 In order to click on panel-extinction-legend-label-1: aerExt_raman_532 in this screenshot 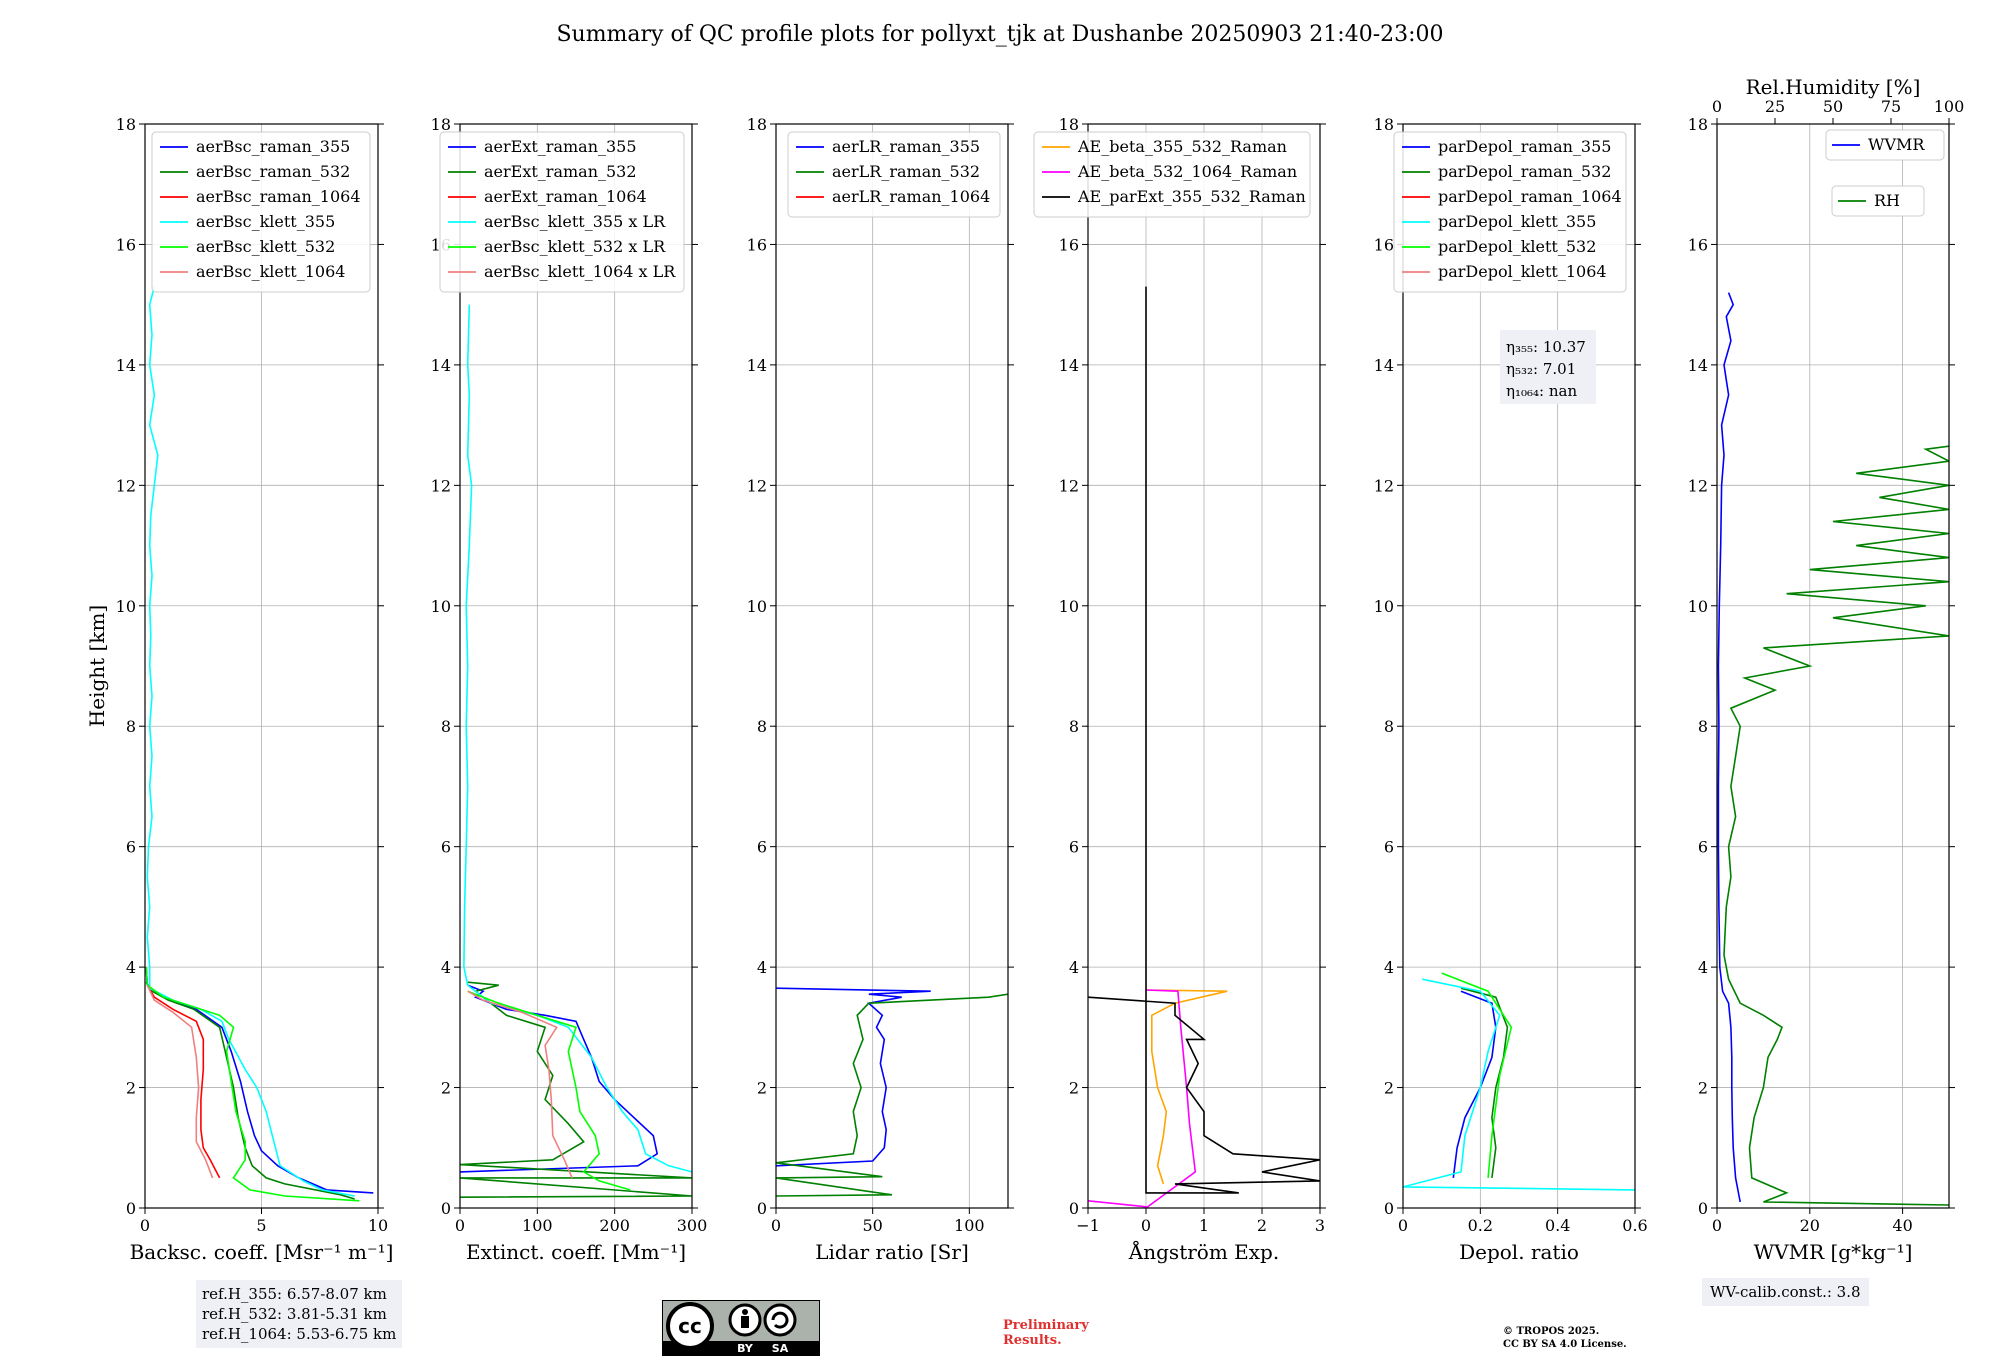, I will do `click(560, 171)`.